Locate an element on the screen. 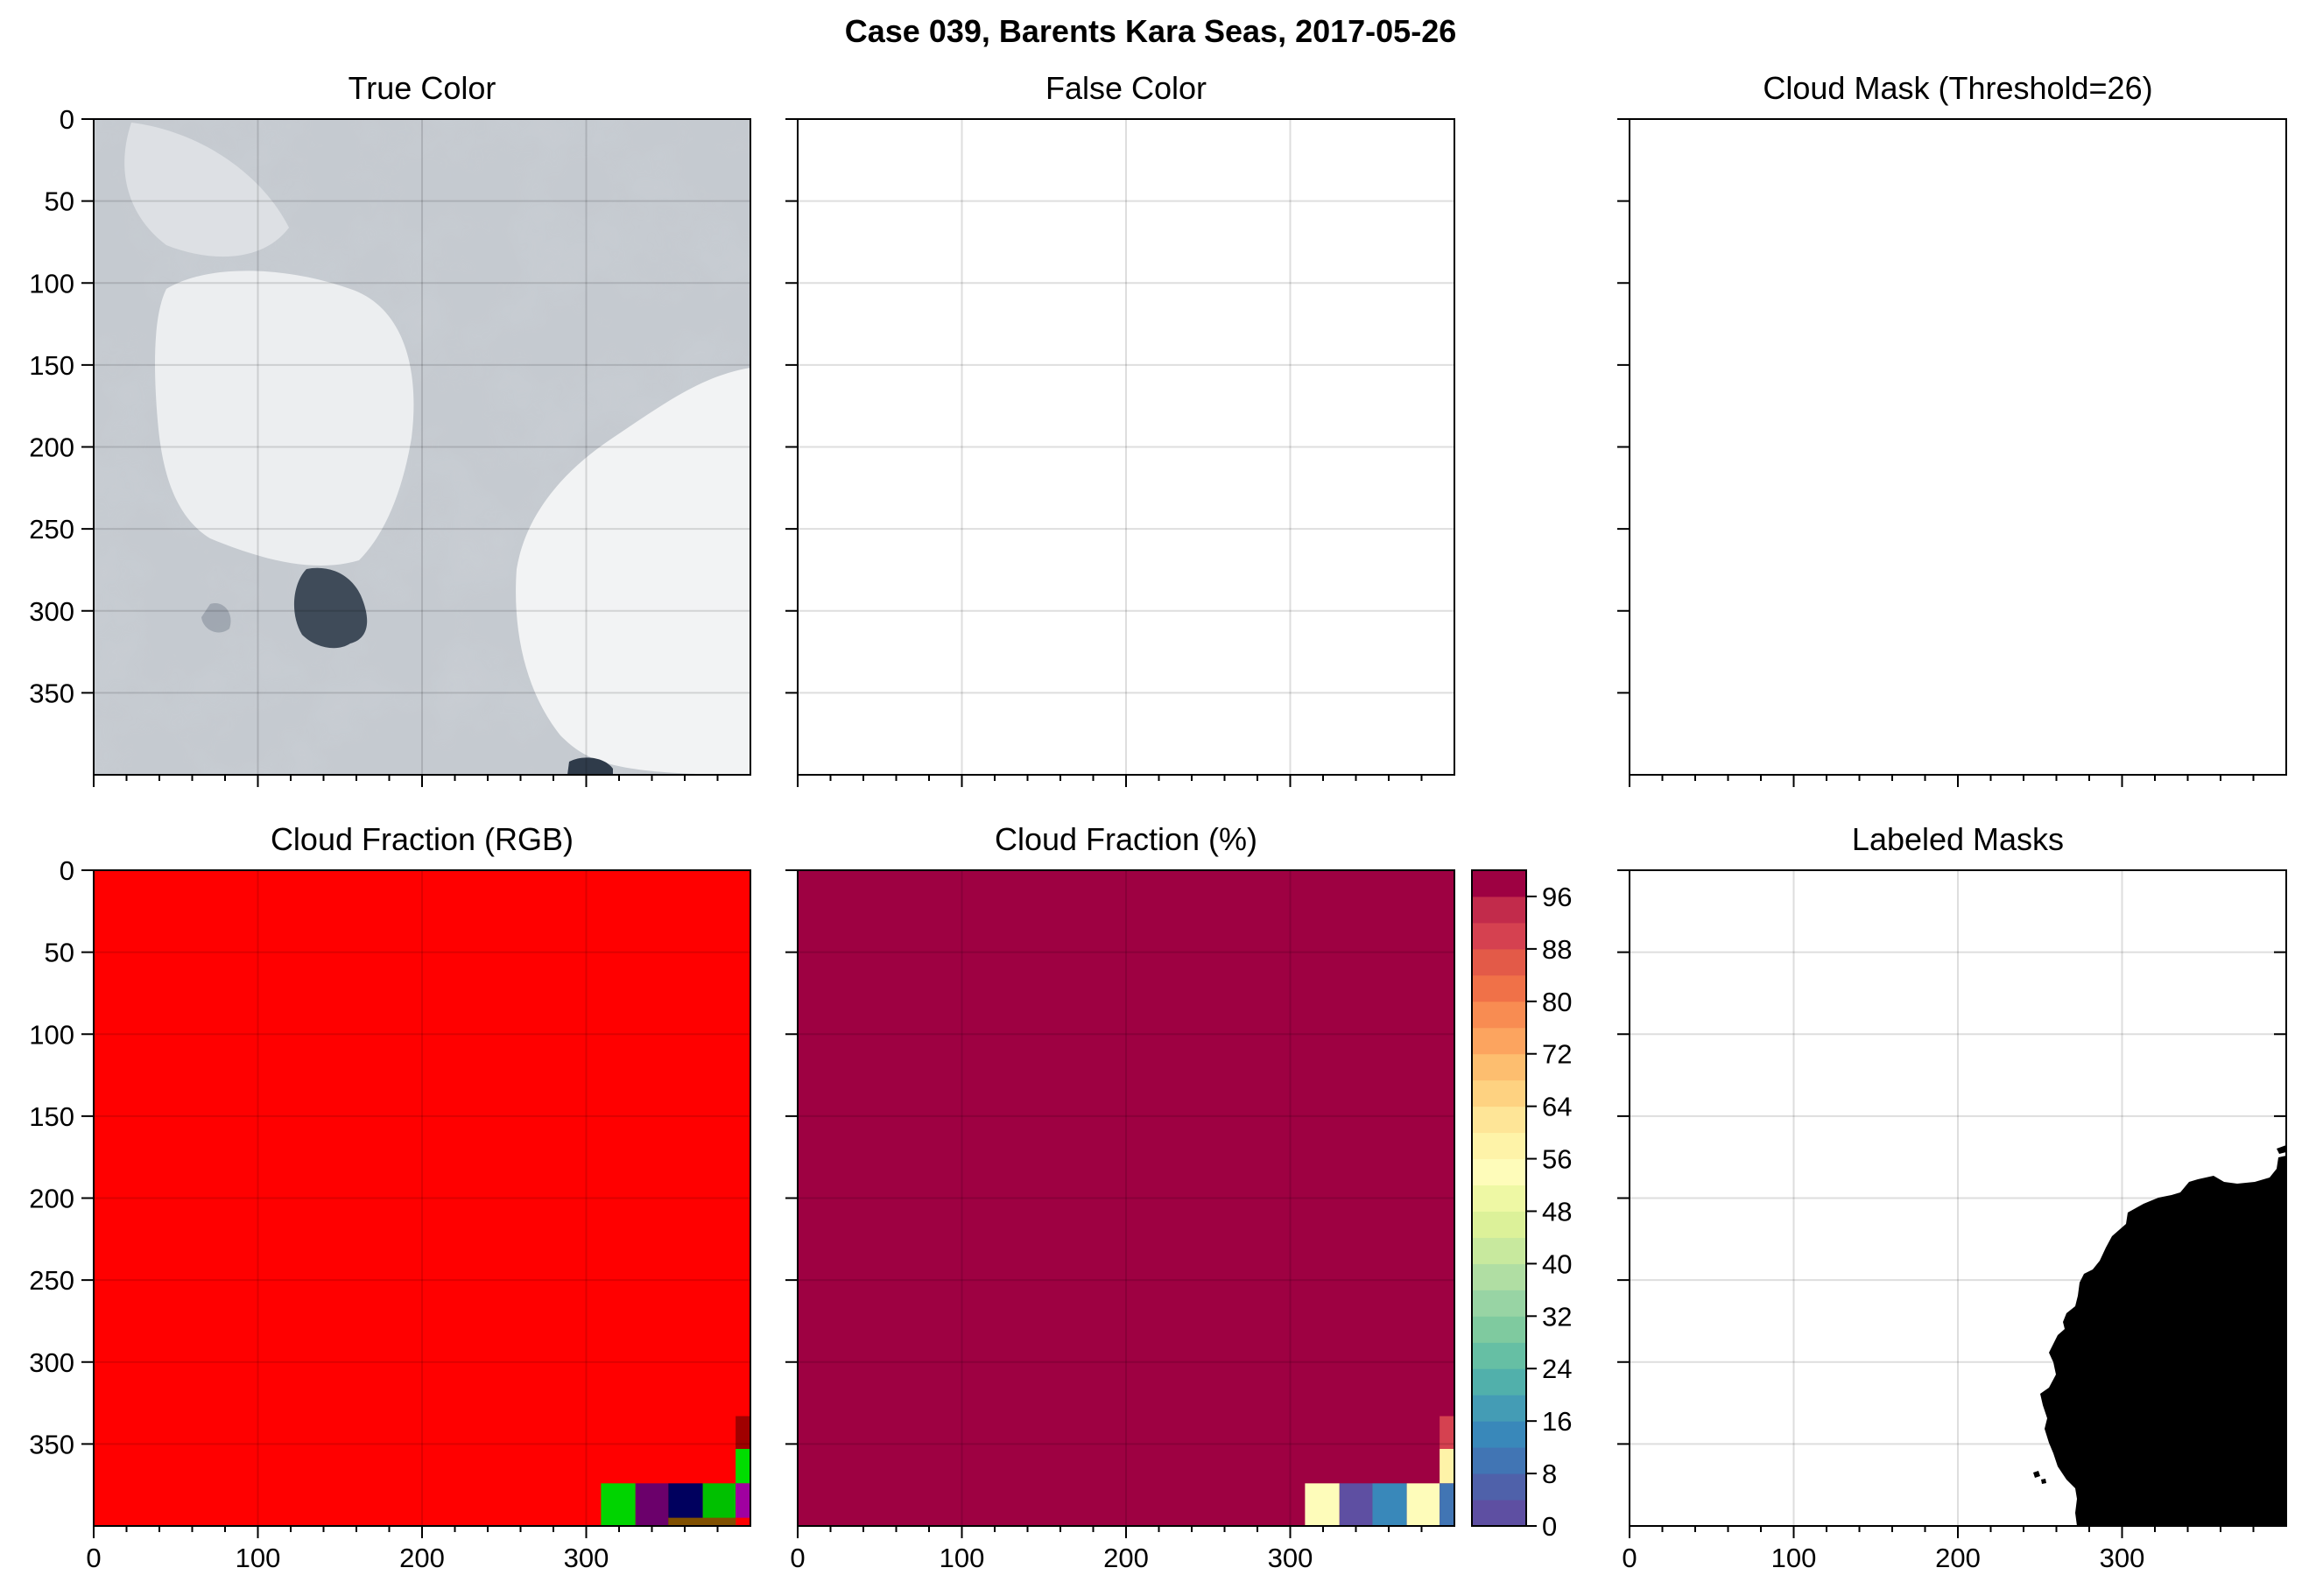 The height and width of the screenshot is (1596, 2302). cloud-mask-yaxis is located at coordinates (1623, 406).